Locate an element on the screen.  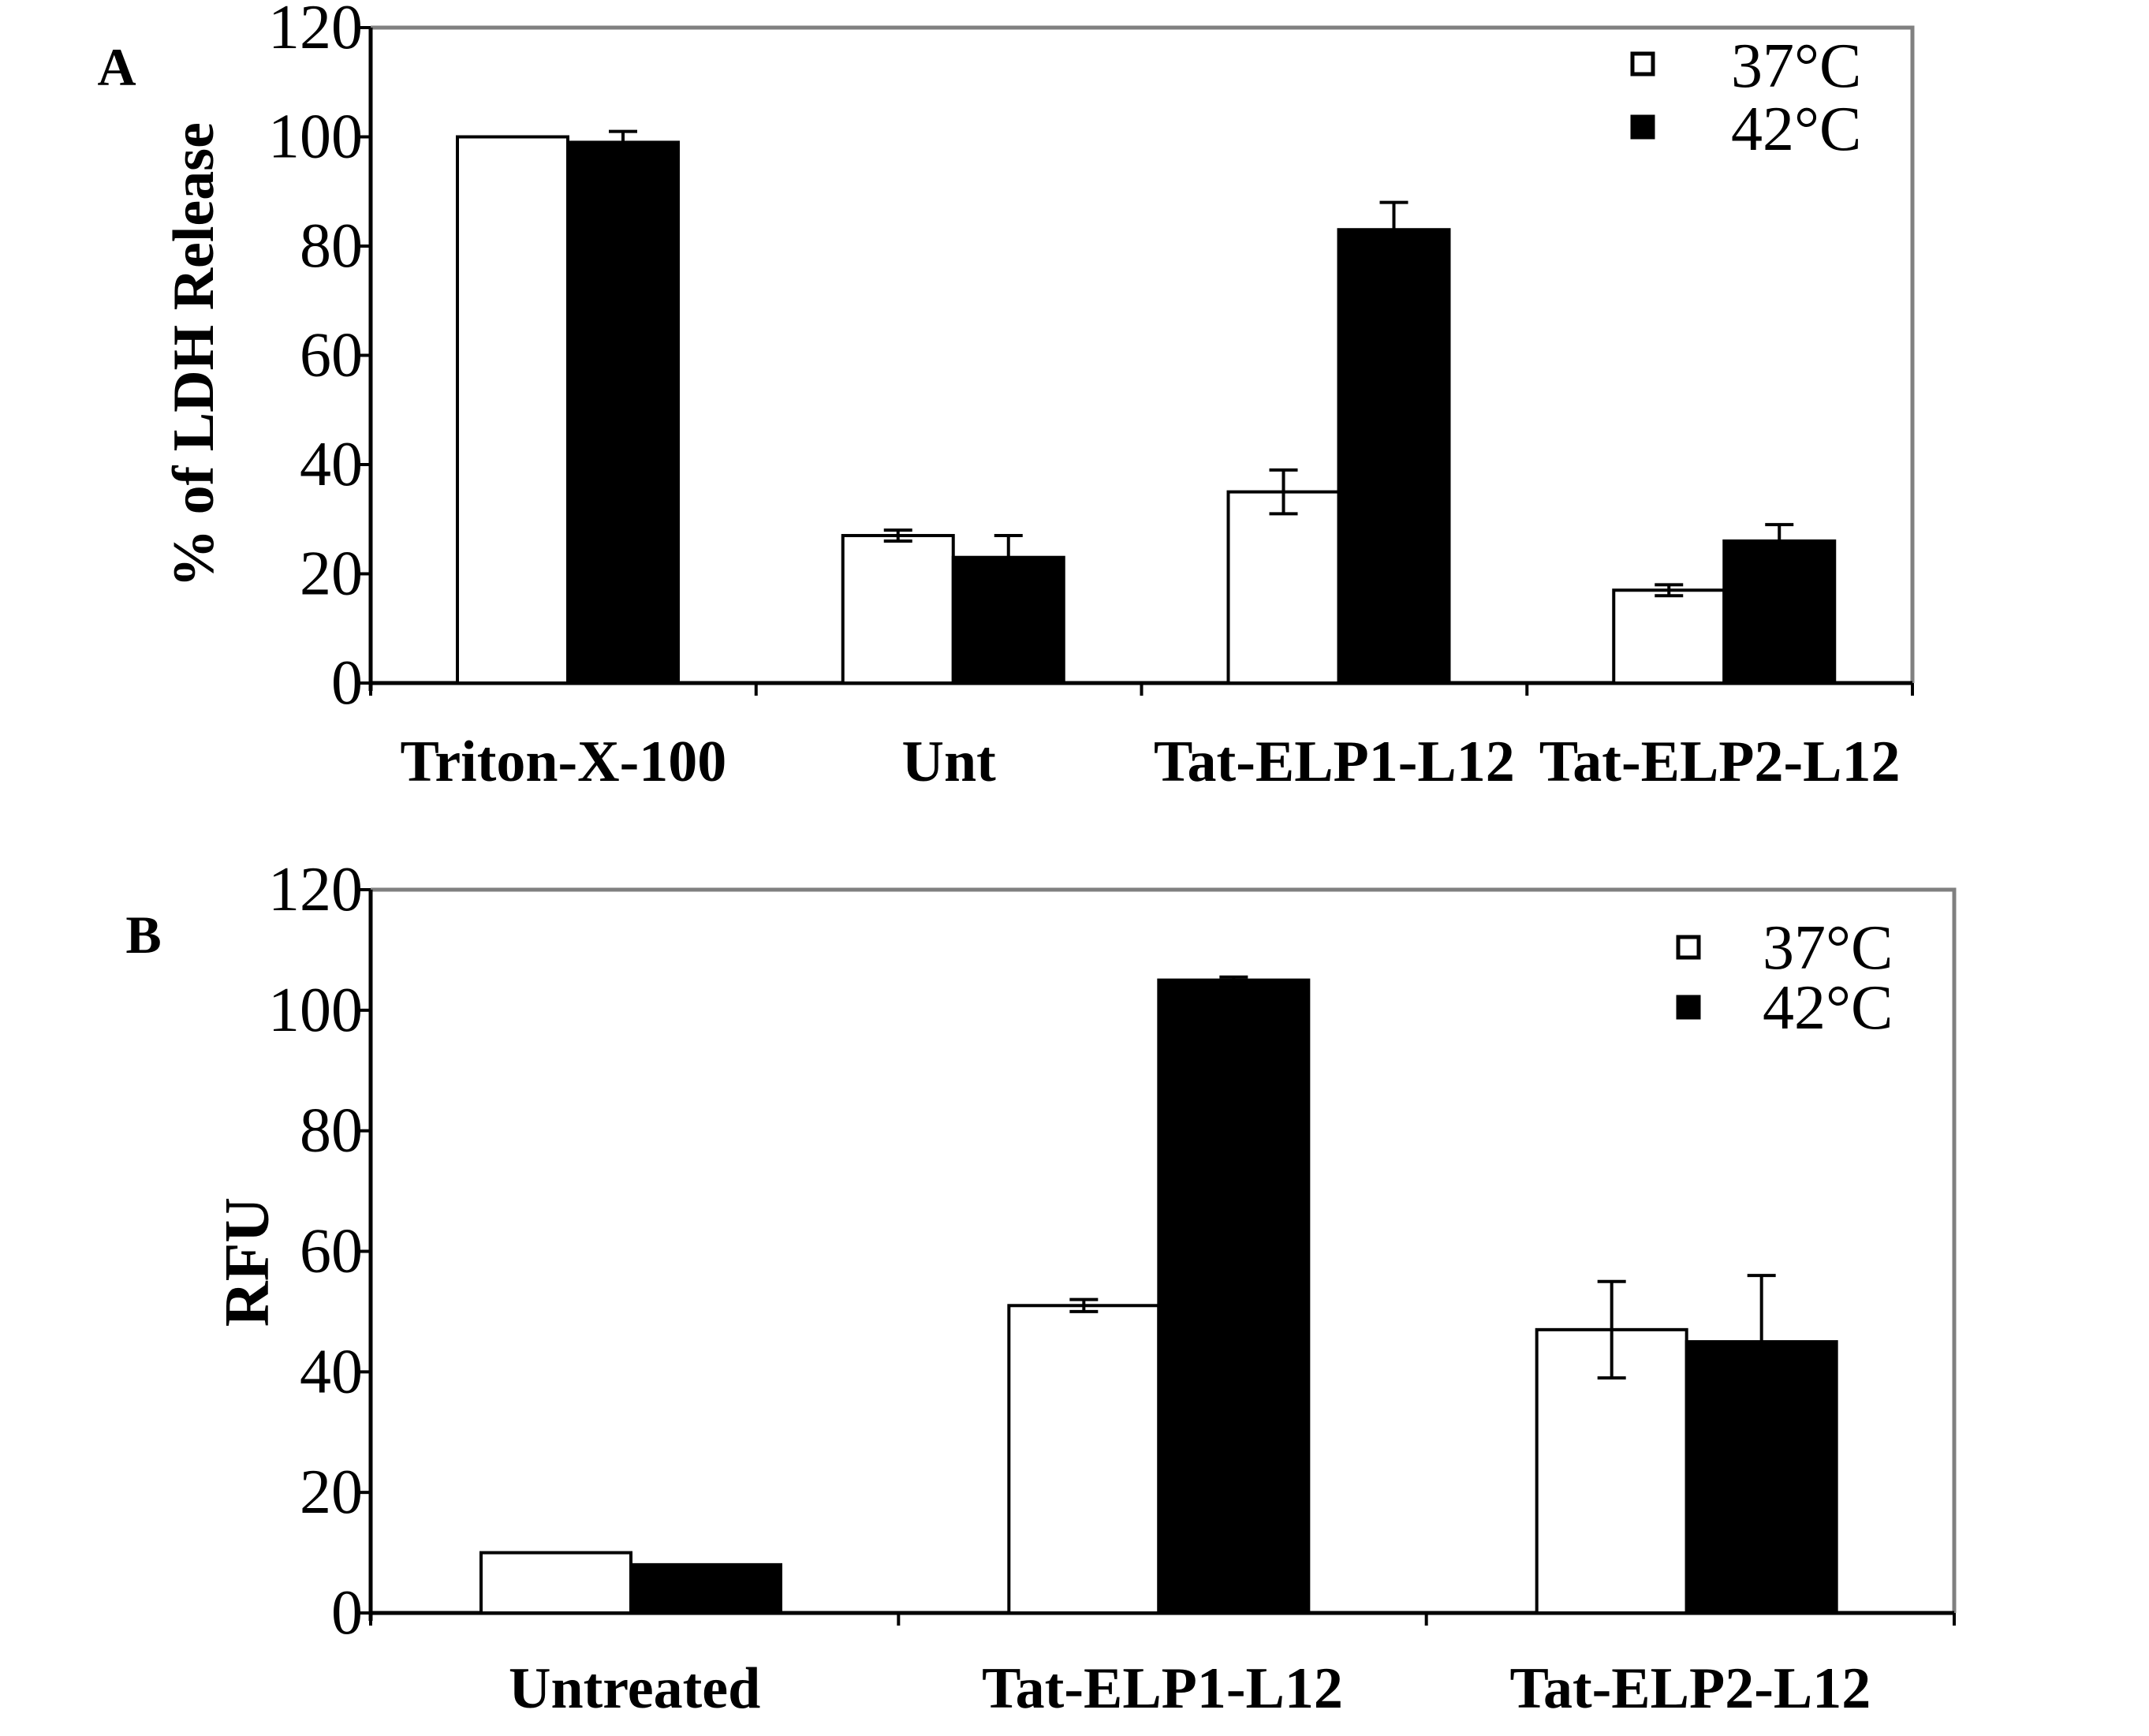
category-label: Untreated is located at coordinates (634, 1688).